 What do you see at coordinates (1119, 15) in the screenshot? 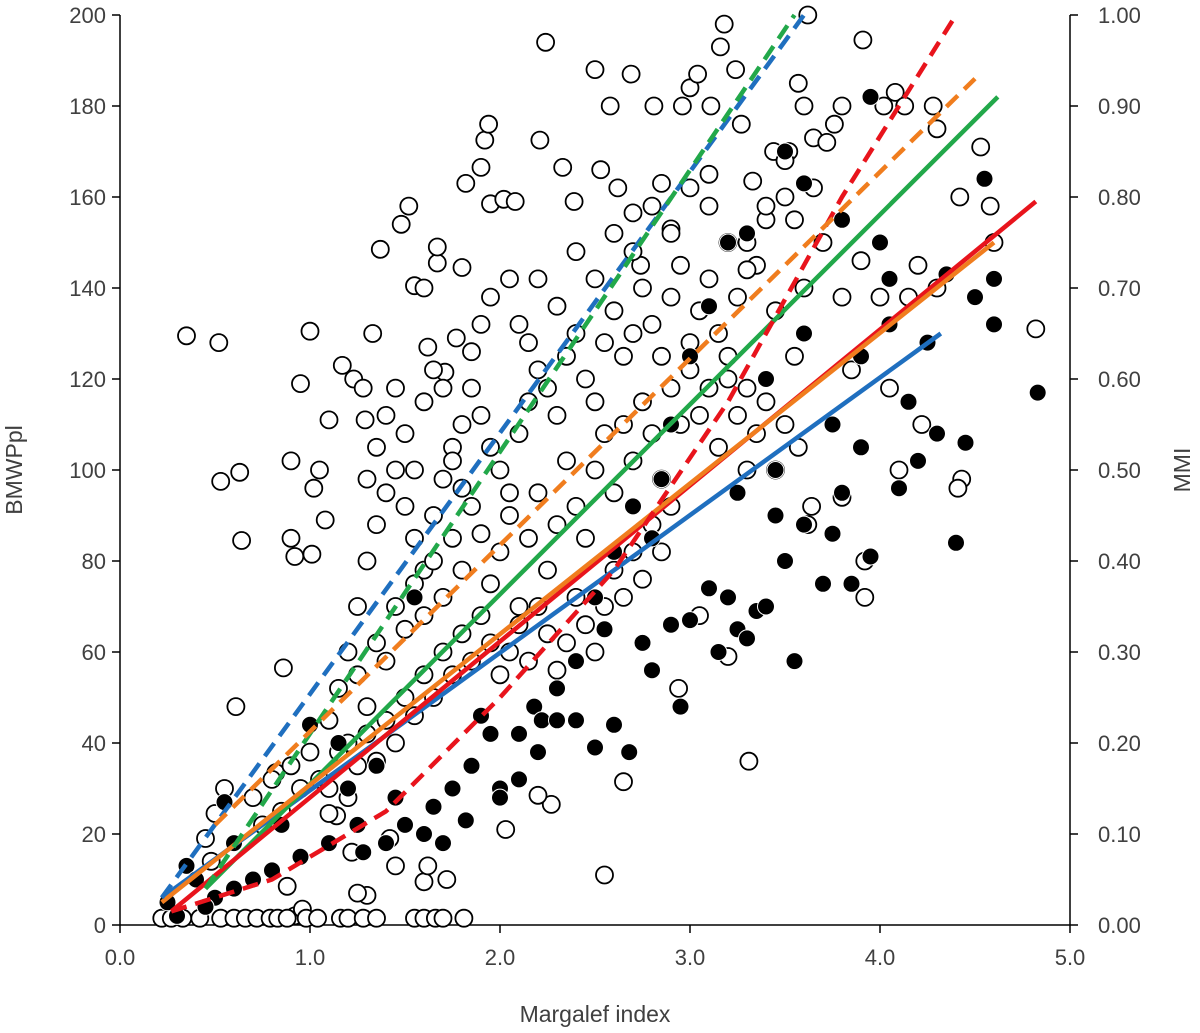
I see `y-right-tick-label: 1.00` at bounding box center [1119, 15].